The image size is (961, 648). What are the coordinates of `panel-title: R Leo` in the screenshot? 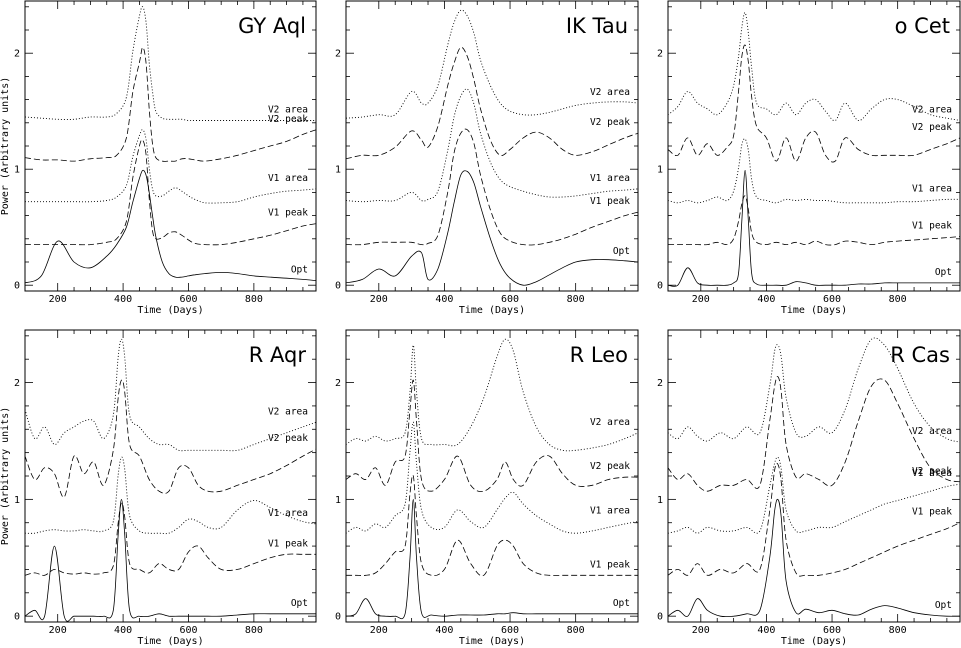 It's located at (599, 355).